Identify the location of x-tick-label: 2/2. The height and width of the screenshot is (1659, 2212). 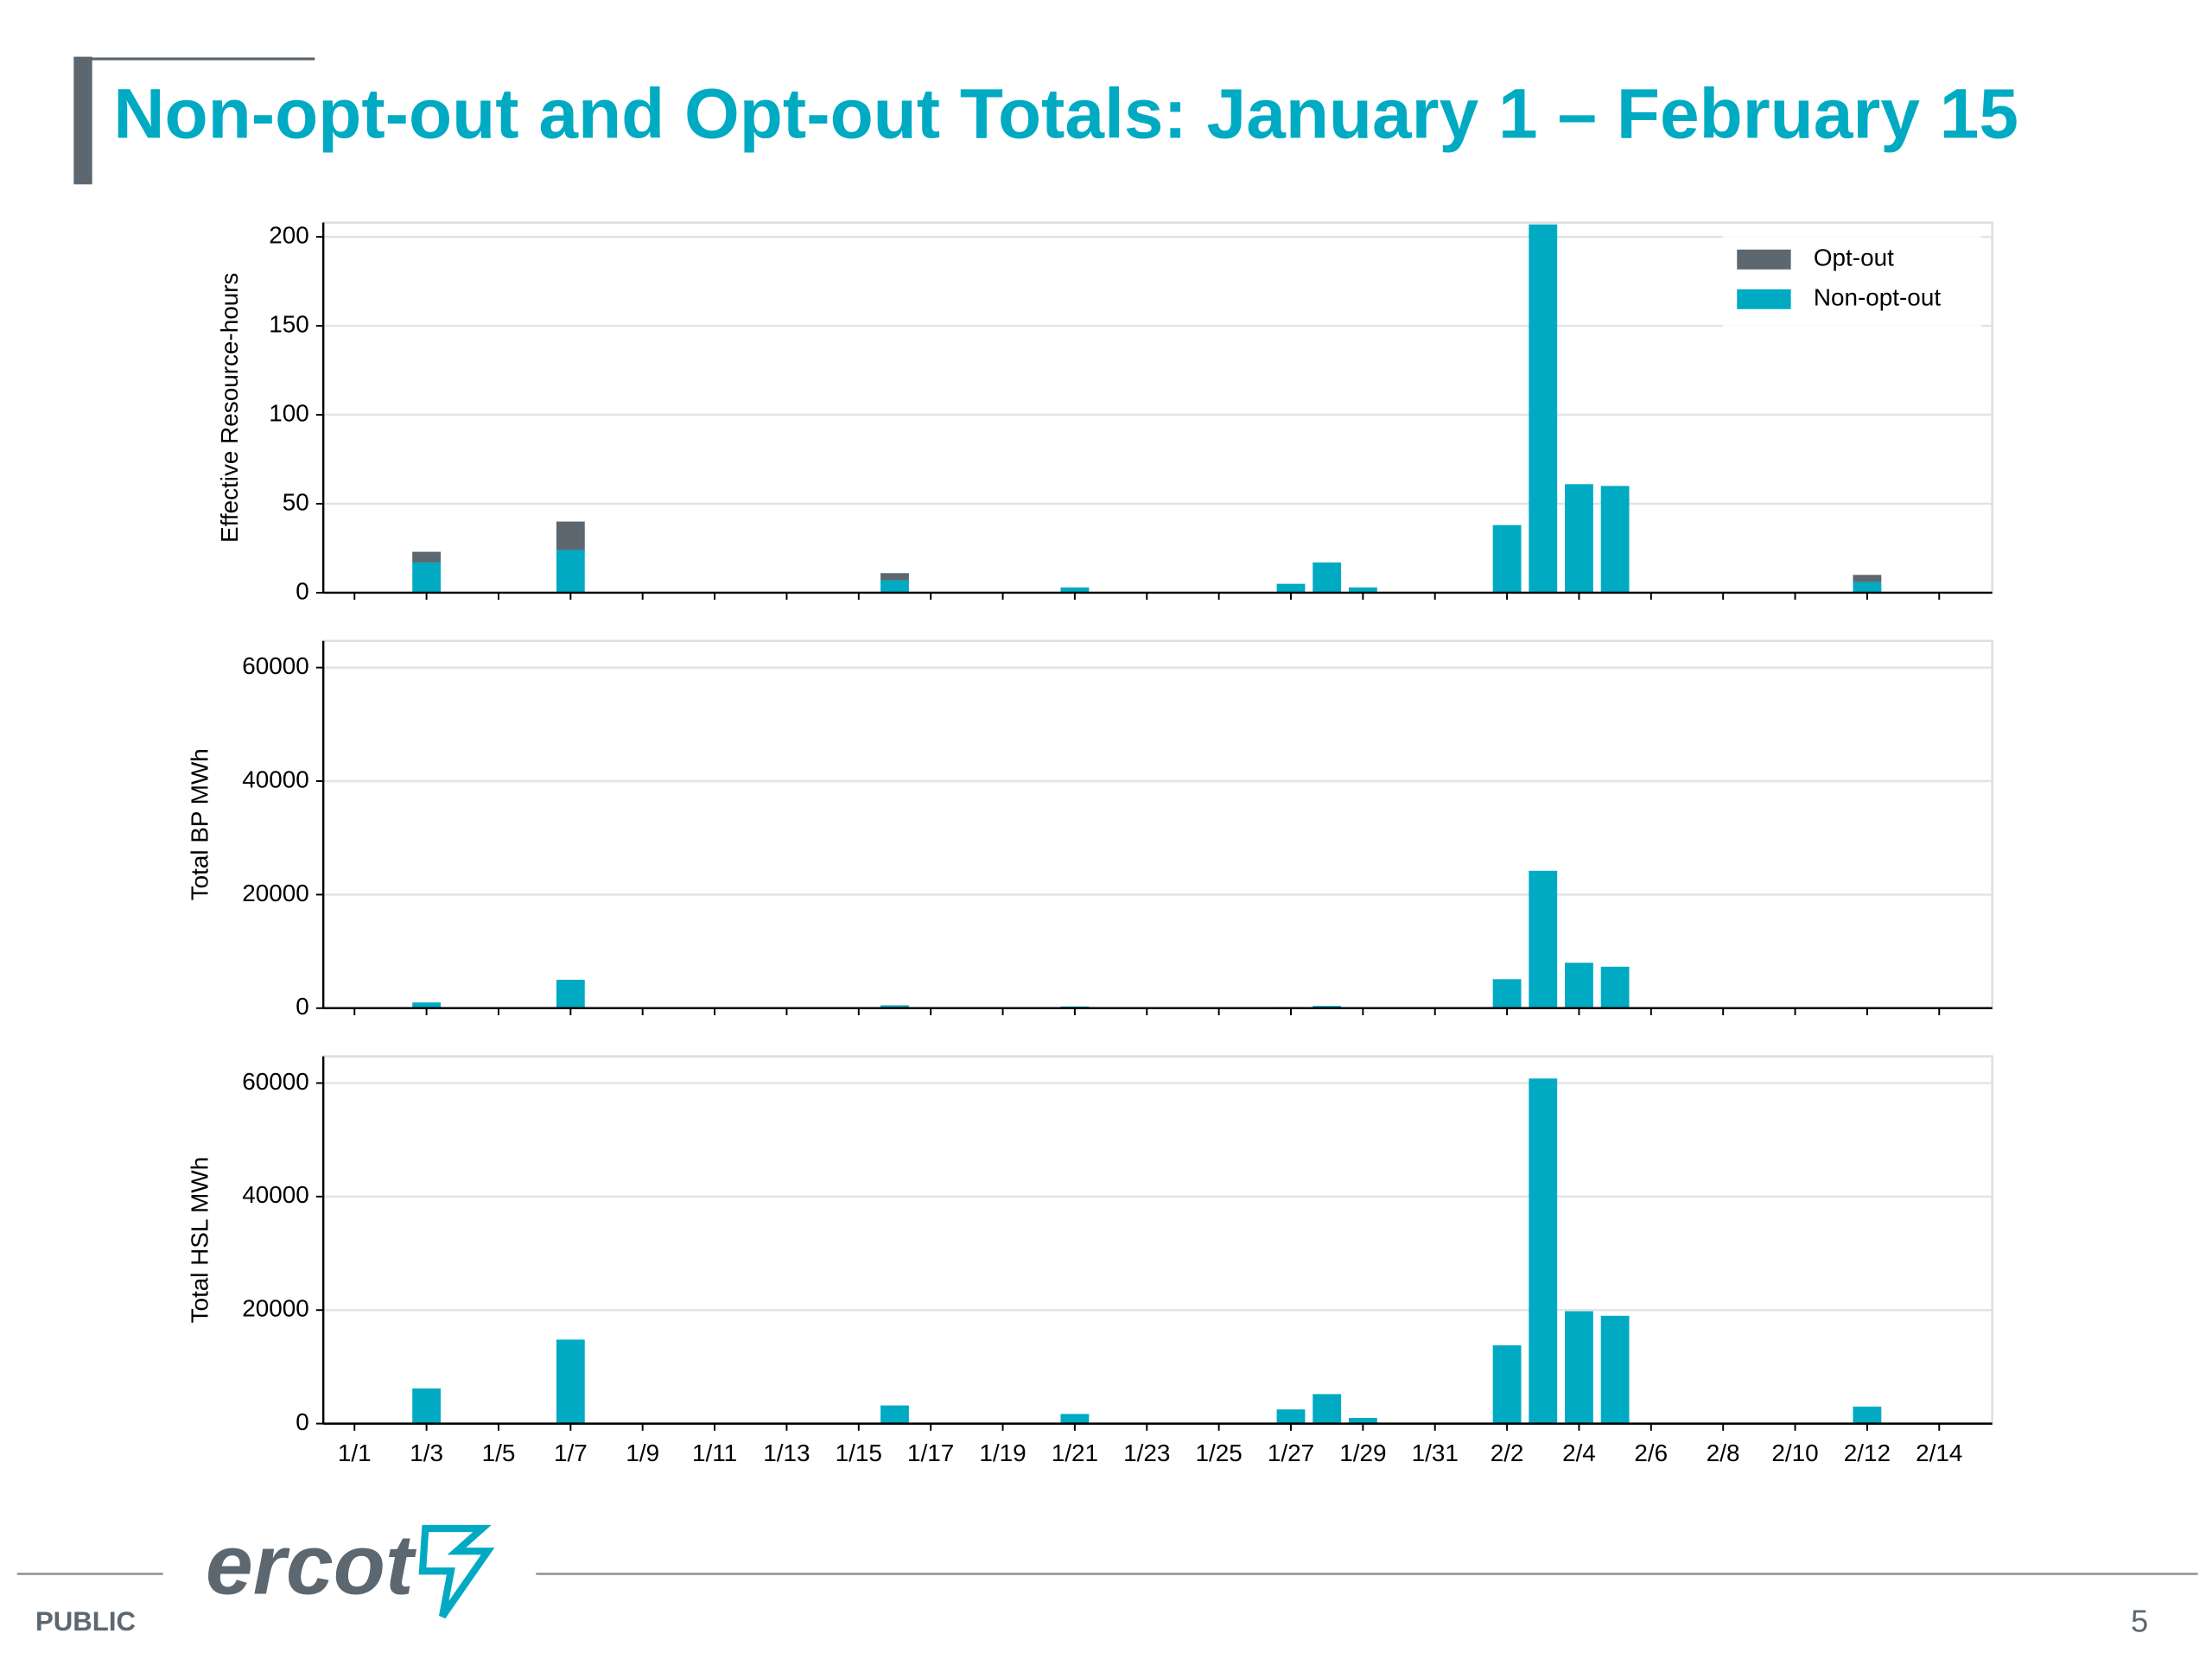
(1507, 1453).